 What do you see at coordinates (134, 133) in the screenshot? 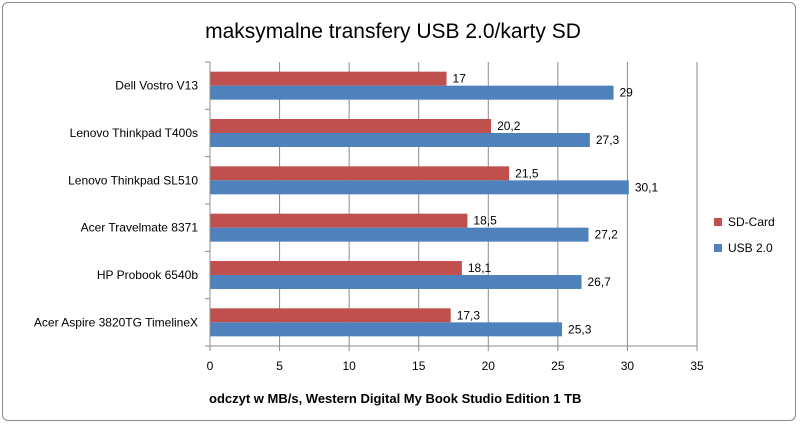
I see `category-label: Lenovo Thinkpad T400s` at bounding box center [134, 133].